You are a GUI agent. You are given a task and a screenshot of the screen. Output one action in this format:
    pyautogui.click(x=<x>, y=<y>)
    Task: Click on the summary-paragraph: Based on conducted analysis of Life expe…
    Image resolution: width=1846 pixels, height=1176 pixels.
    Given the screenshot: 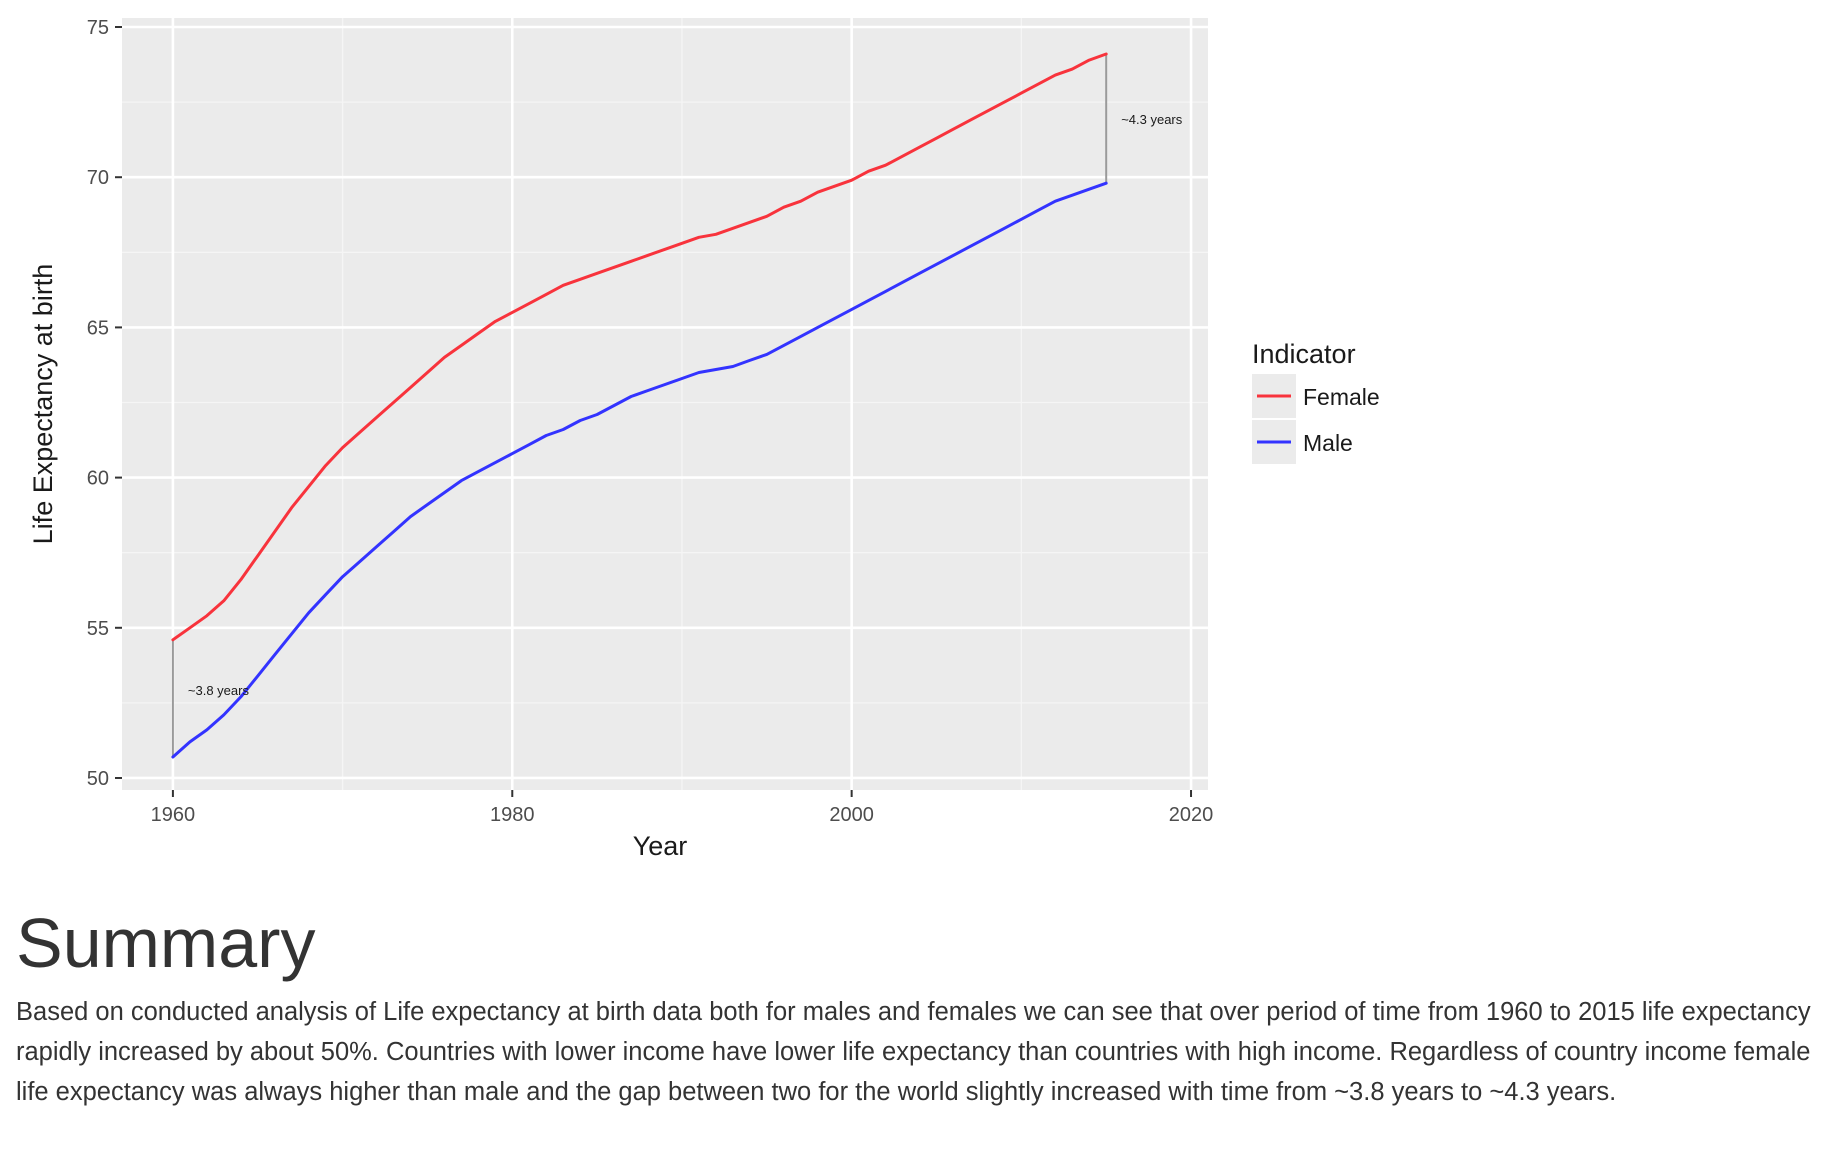 What is the action you would take?
    pyautogui.click(x=913, y=1052)
    